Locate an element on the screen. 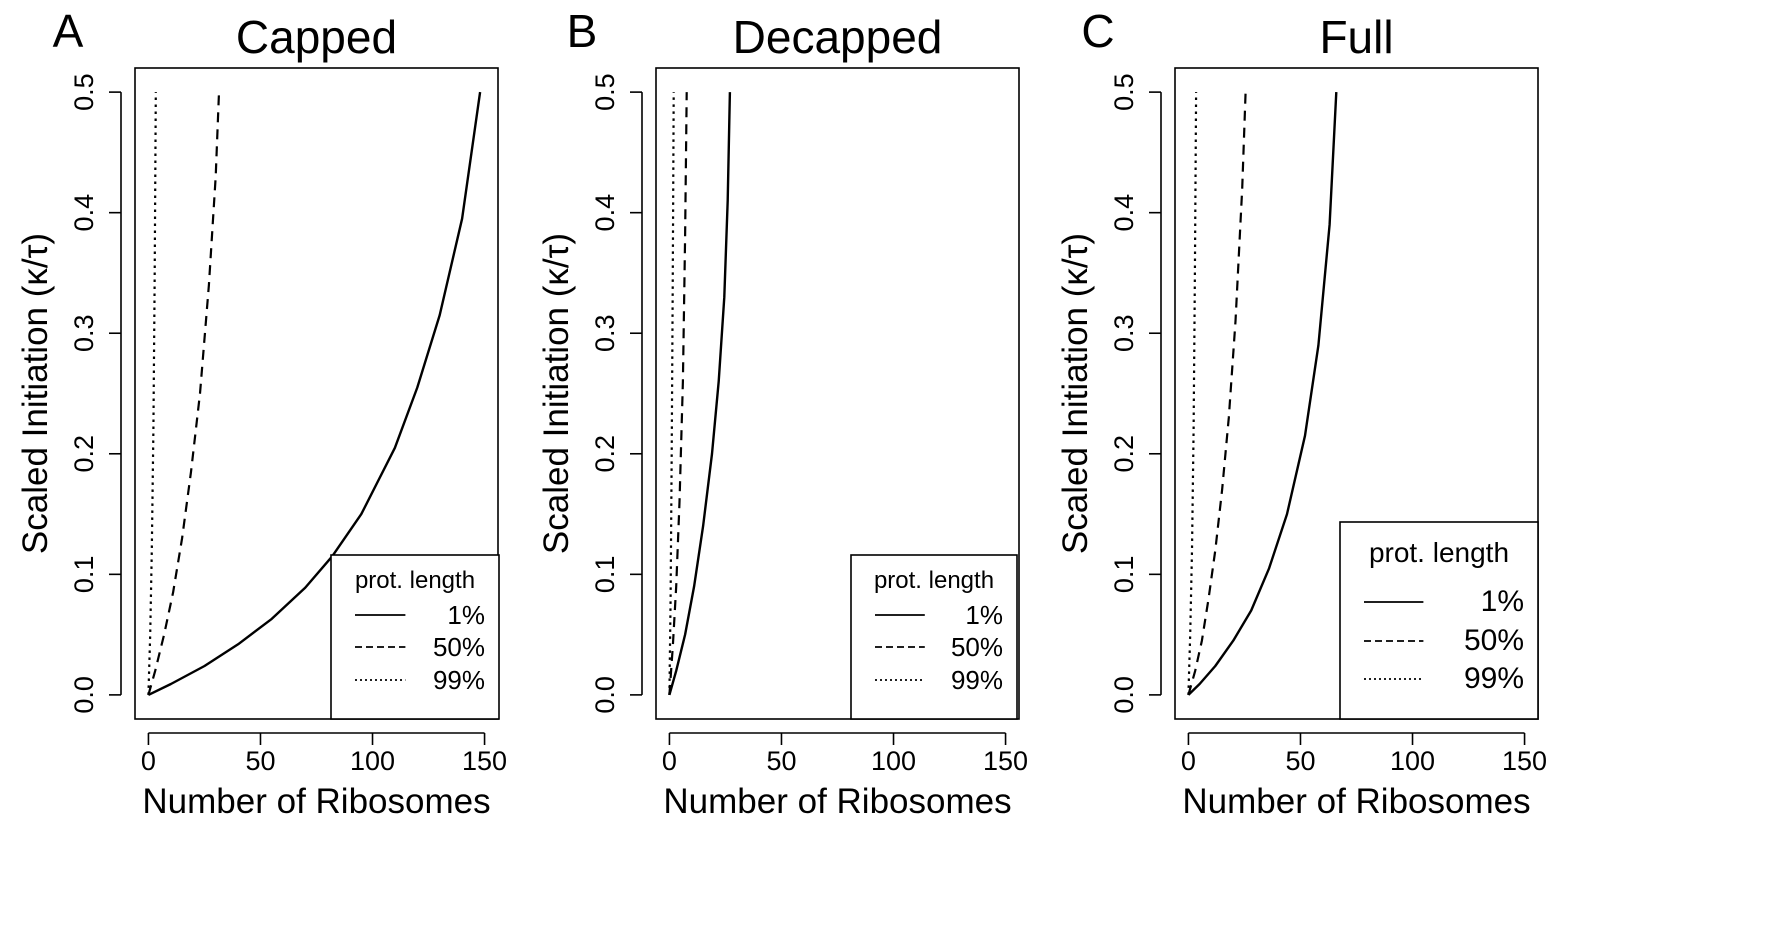  legend: prot. length 1% 50% 99% is located at coordinates (1439, 620).